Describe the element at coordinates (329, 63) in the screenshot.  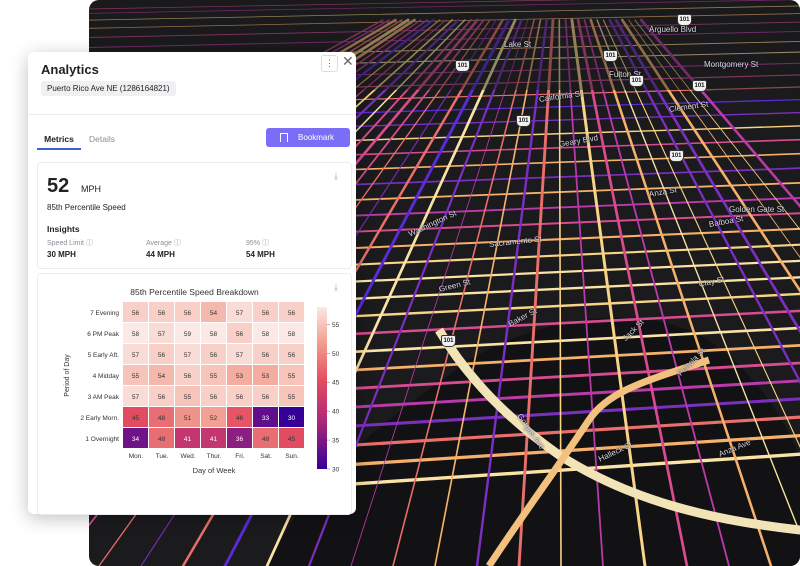
I see `more-options-icon: ⋮` at that location.